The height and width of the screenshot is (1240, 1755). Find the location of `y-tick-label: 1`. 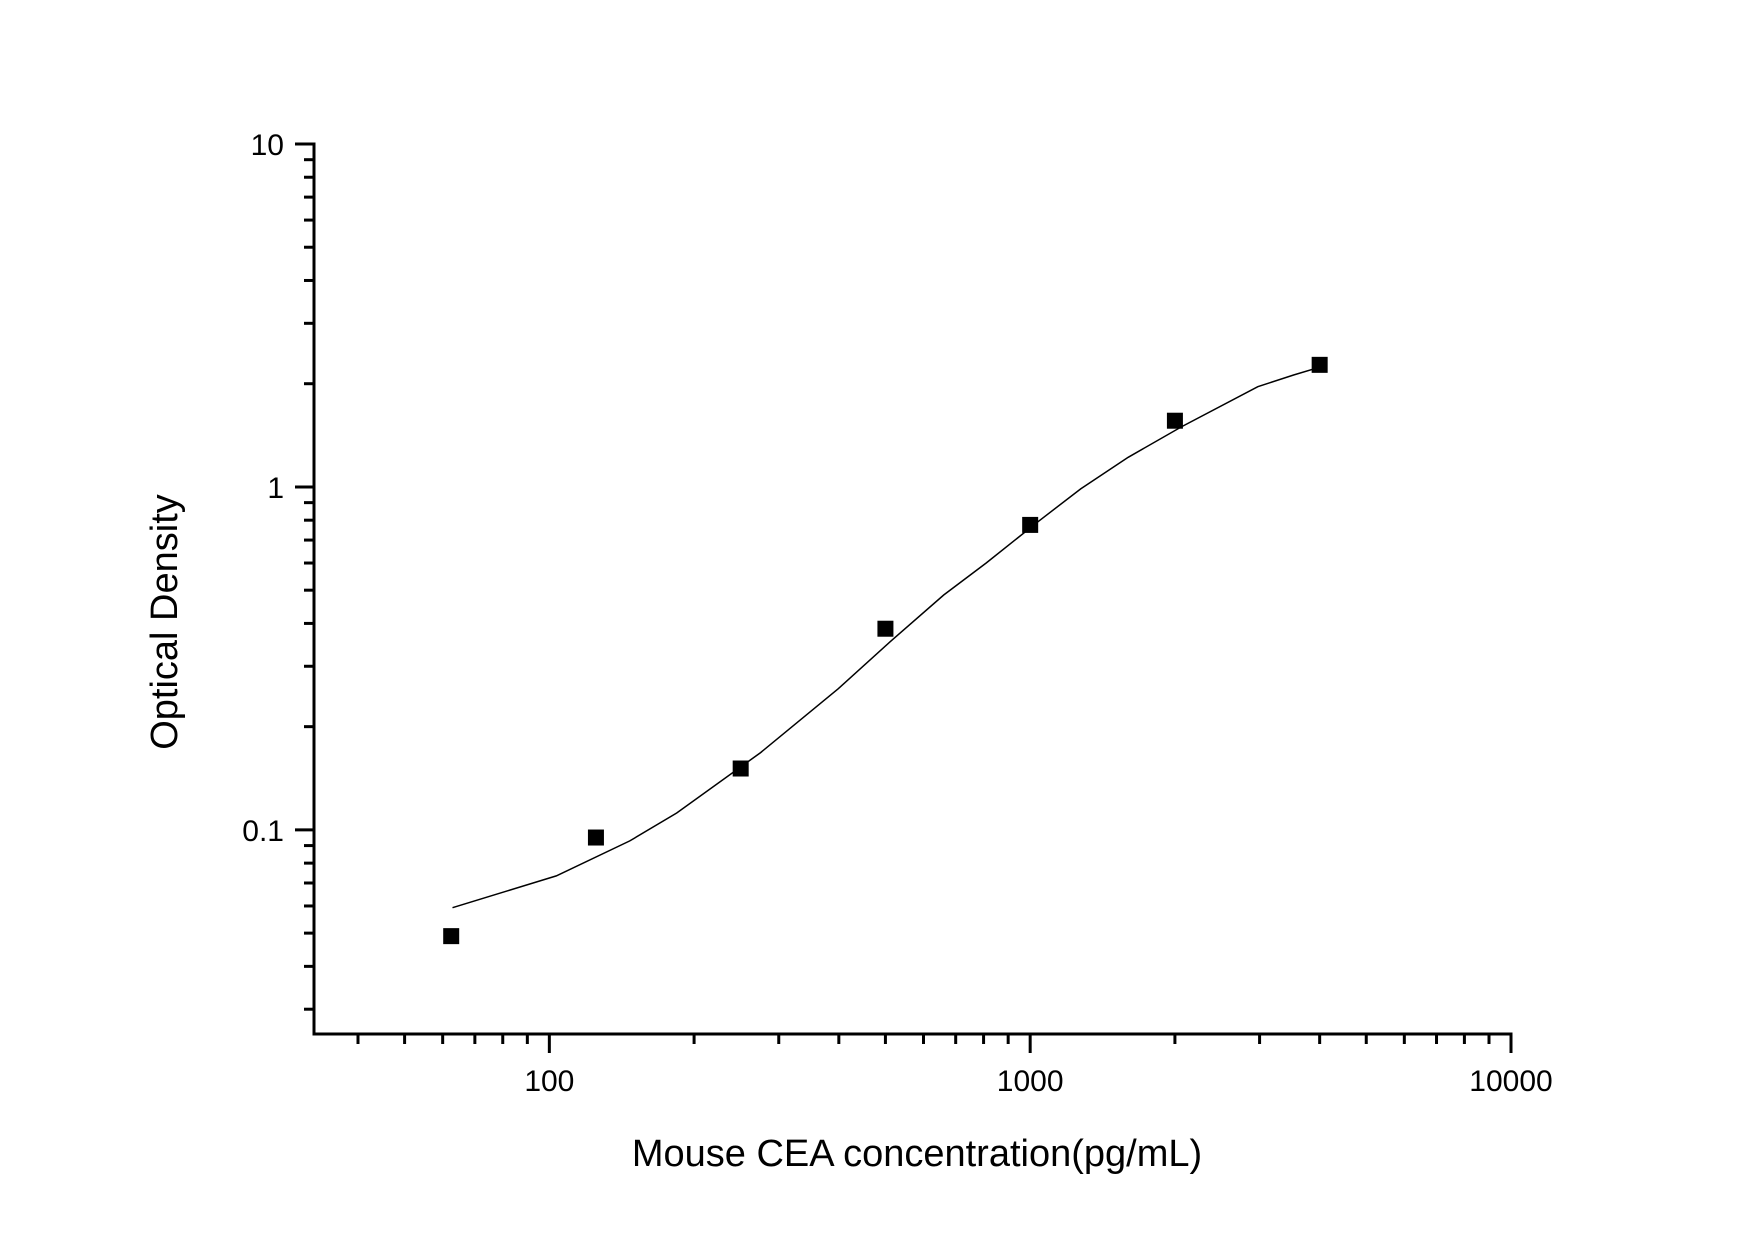

y-tick-label: 1 is located at coordinates (275, 488).